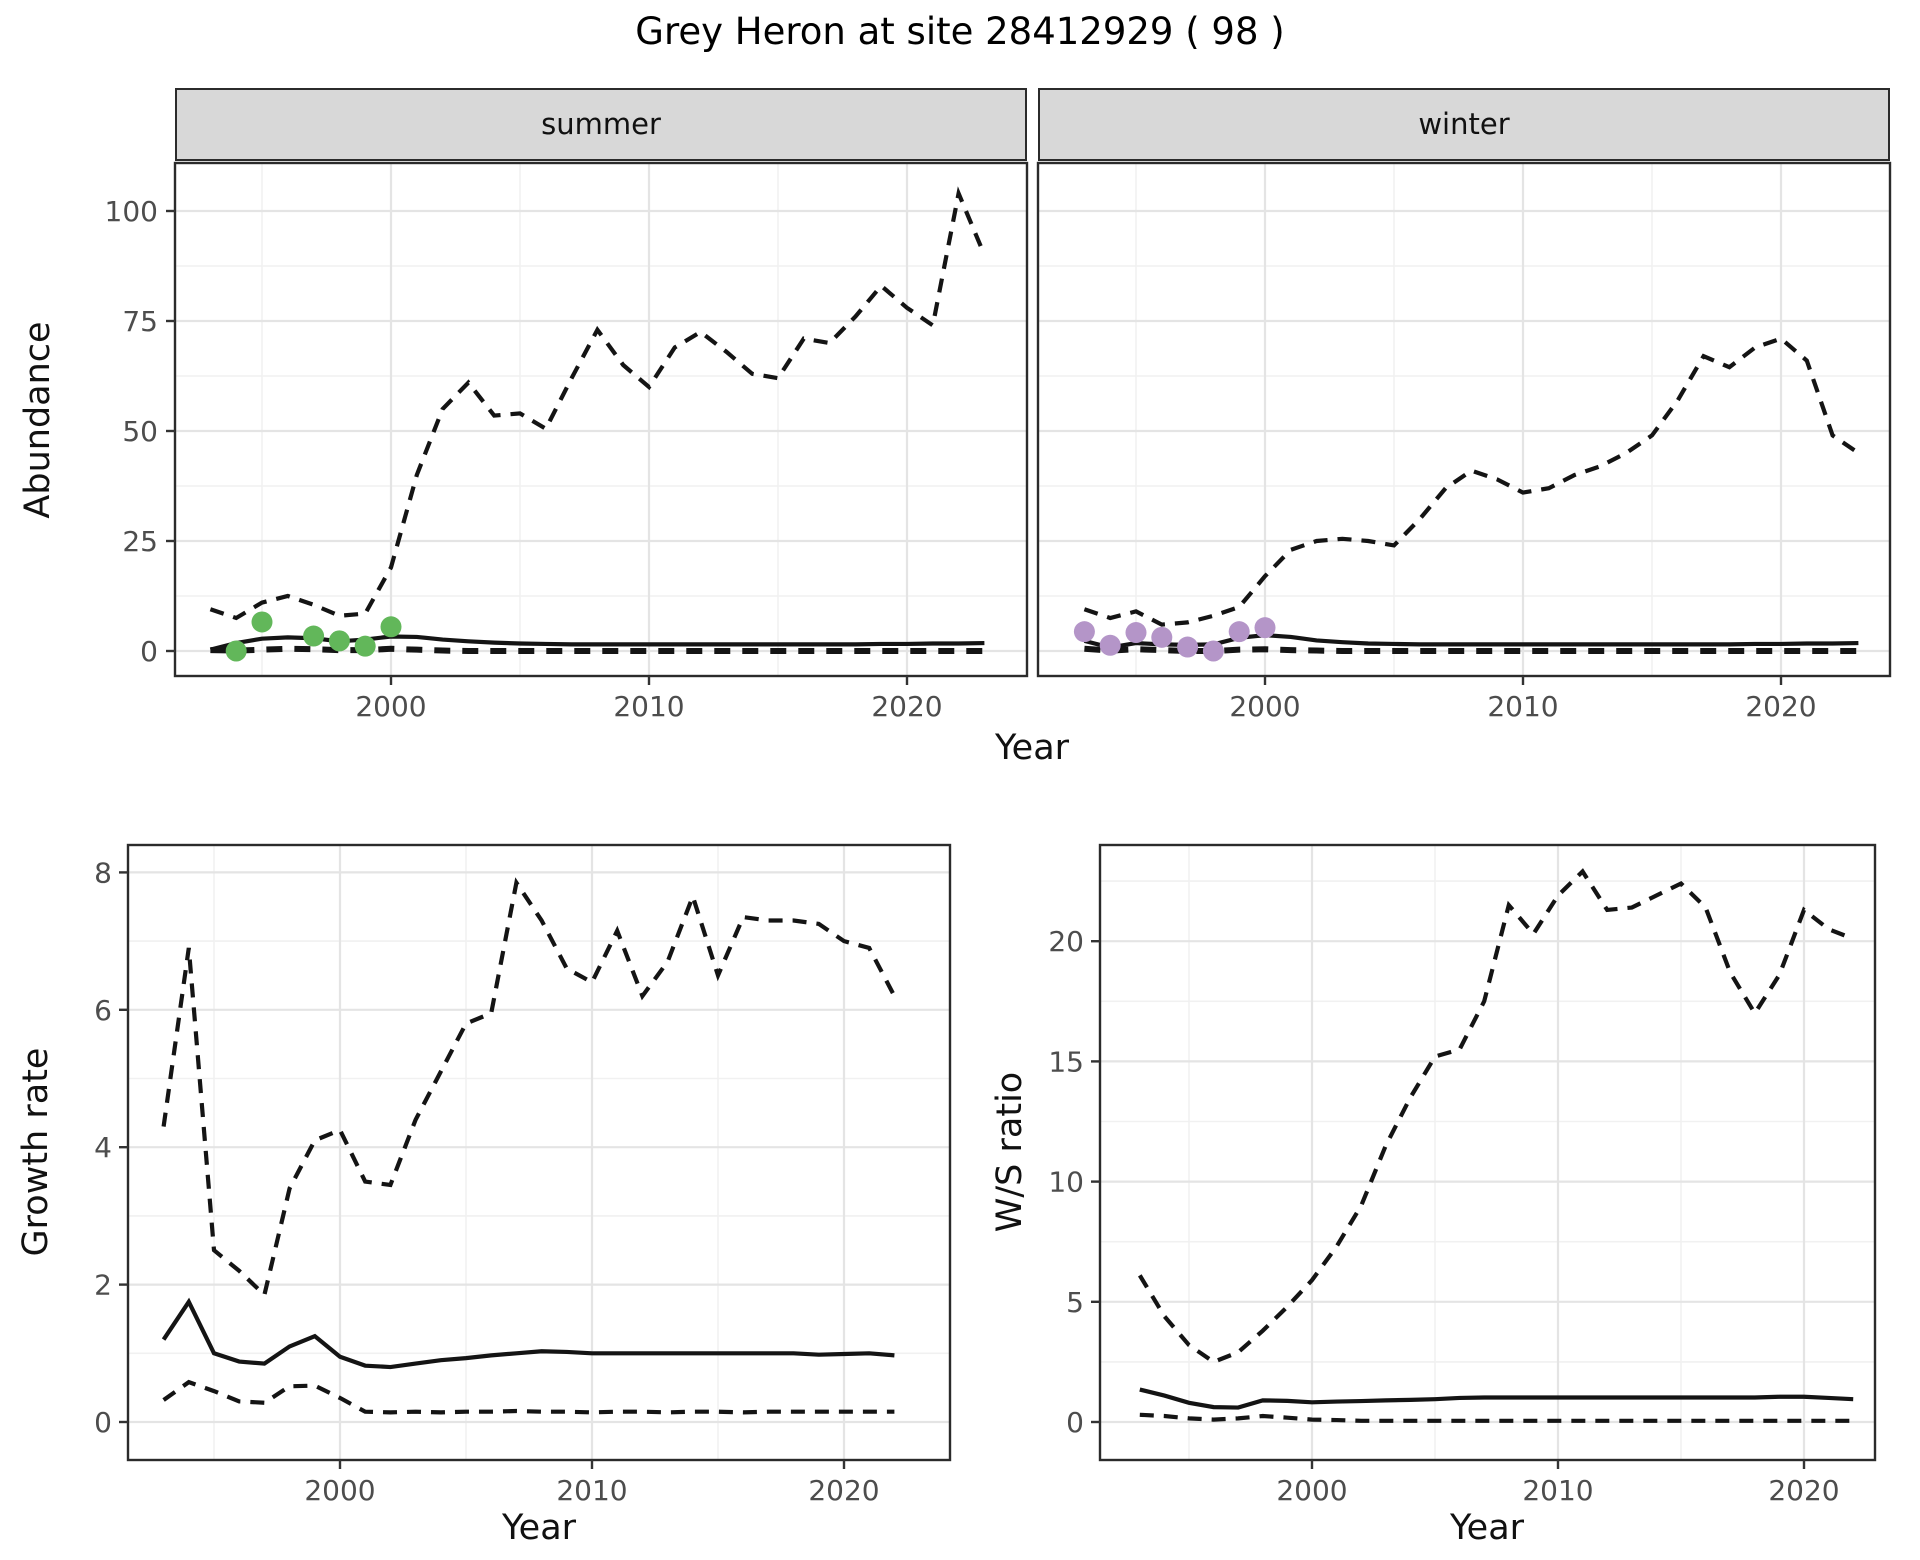  I want to click on y-tick-label: 25, so click(140, 541).